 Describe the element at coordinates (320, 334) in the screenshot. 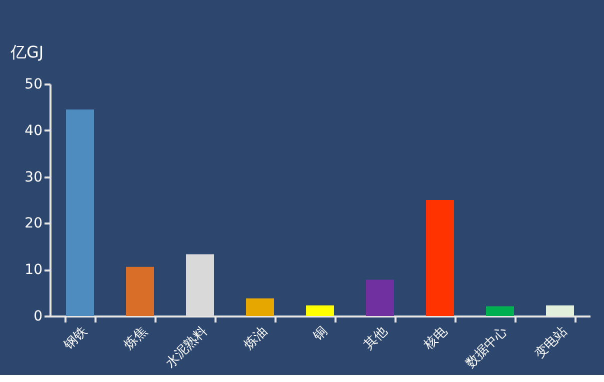

I see `x-tick-label: 铜` at that location.